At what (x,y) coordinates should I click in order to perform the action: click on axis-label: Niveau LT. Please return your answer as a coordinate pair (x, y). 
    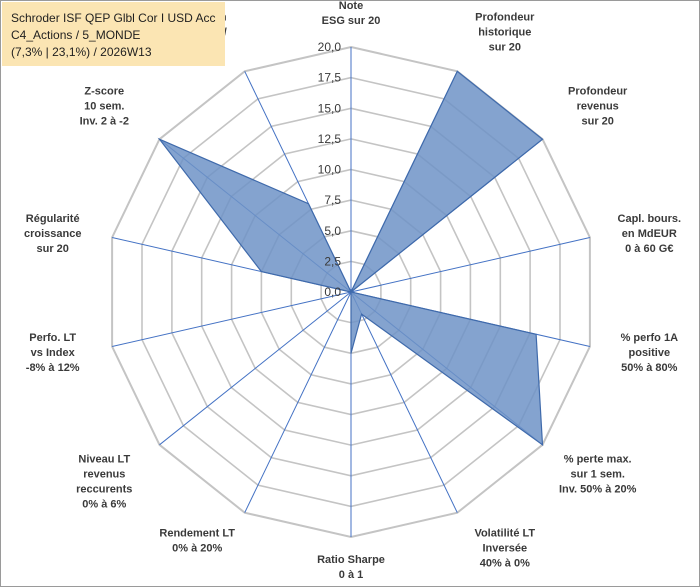
    Looking at the image, I should click on (104, 460).